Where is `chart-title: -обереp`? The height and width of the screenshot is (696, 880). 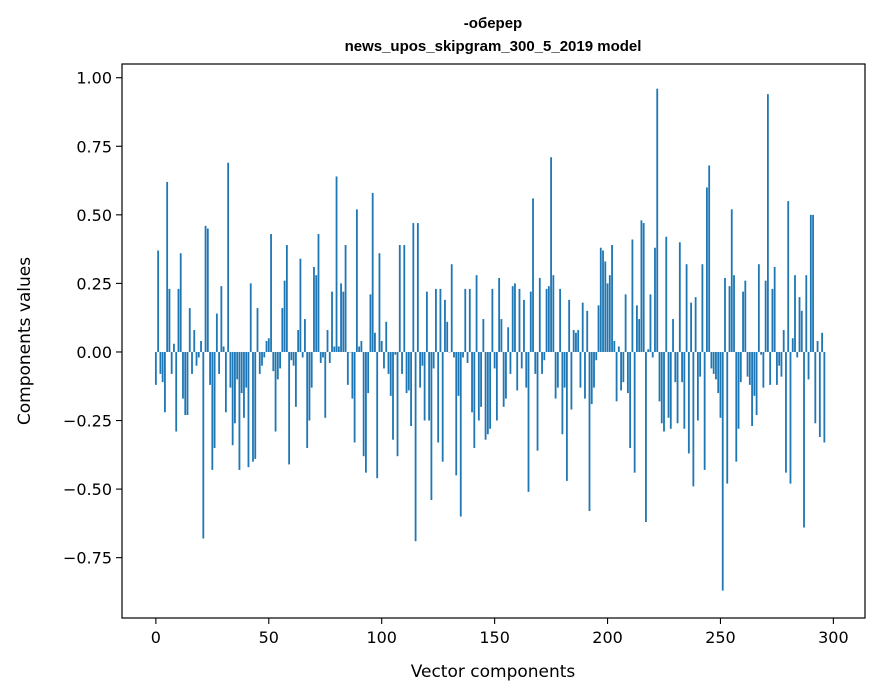
chart-title: -обереp is located at coordinates (493, 23).